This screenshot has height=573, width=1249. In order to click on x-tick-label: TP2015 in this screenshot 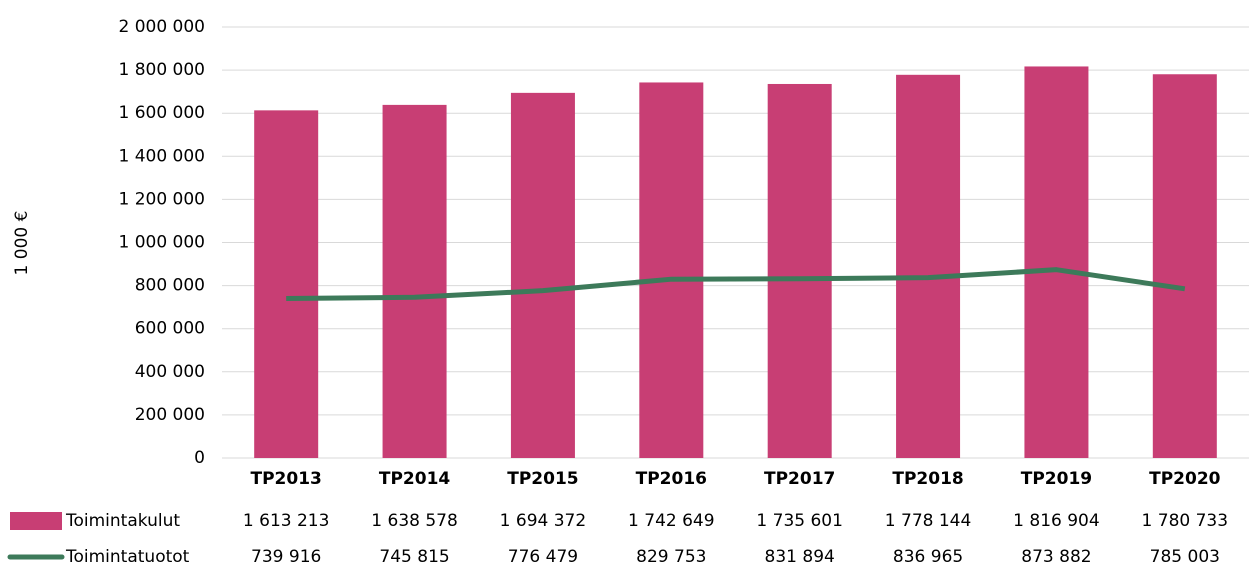, I will do `click(542, 479)`.